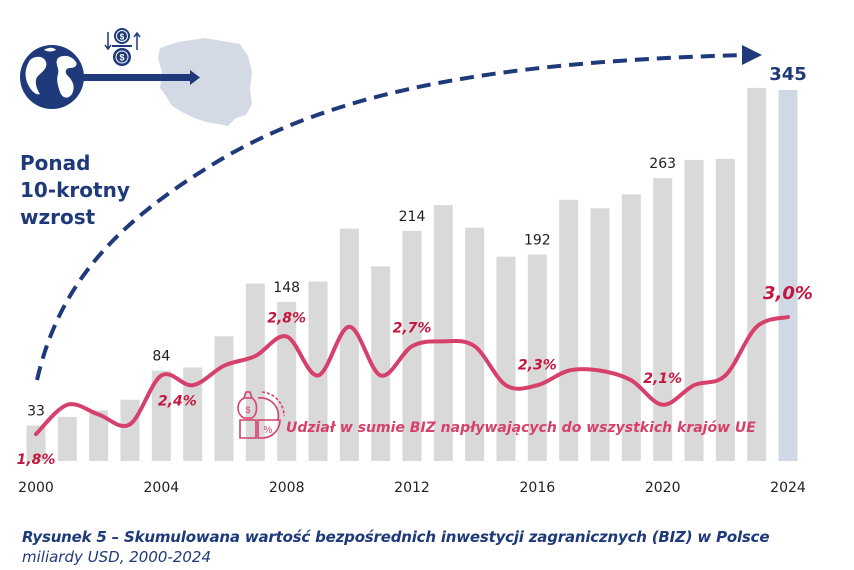  I want to click on share-value-label: 2,4%, so click(177, 402).